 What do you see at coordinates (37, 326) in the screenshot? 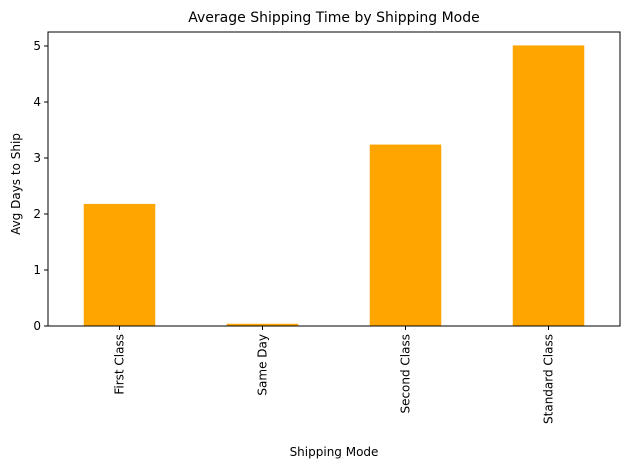
I see `y-tick-label: 0` at bounding box center [37, 326].